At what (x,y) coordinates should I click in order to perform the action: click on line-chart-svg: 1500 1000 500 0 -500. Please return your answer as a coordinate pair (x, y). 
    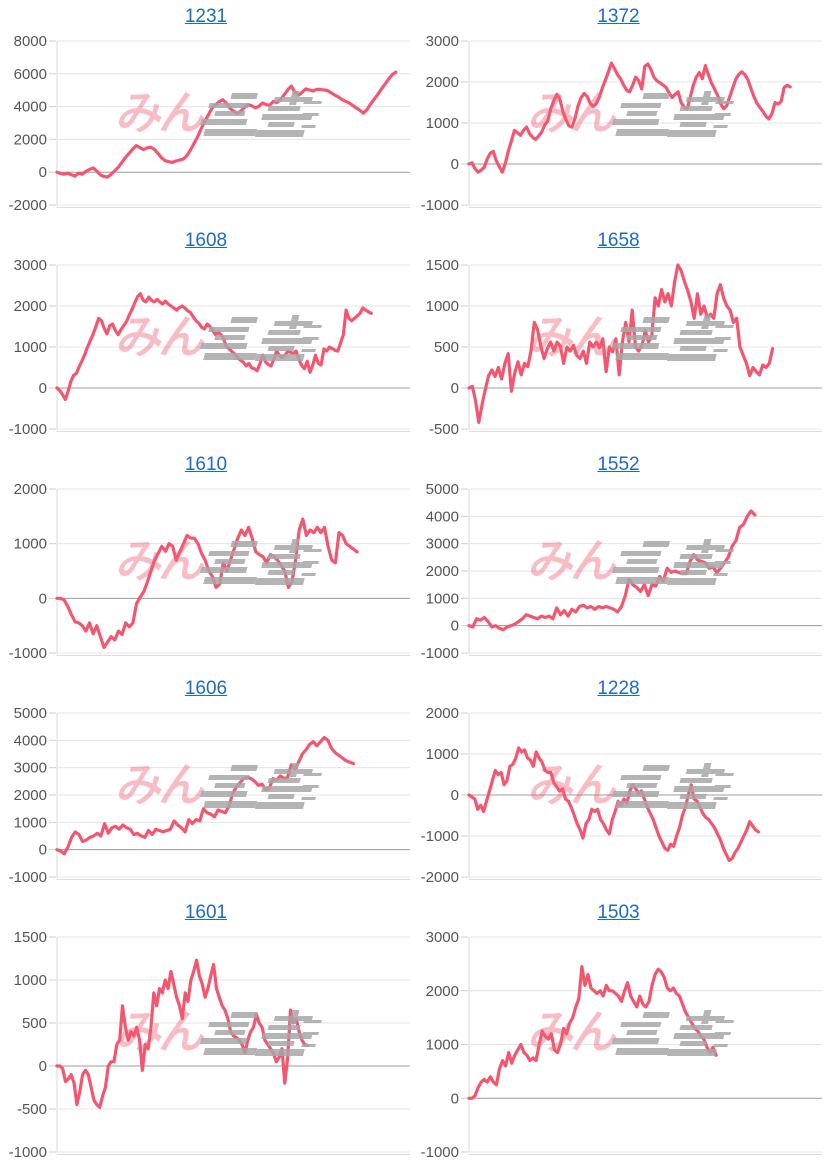
    Looking at the image, I should click on (624, 347).